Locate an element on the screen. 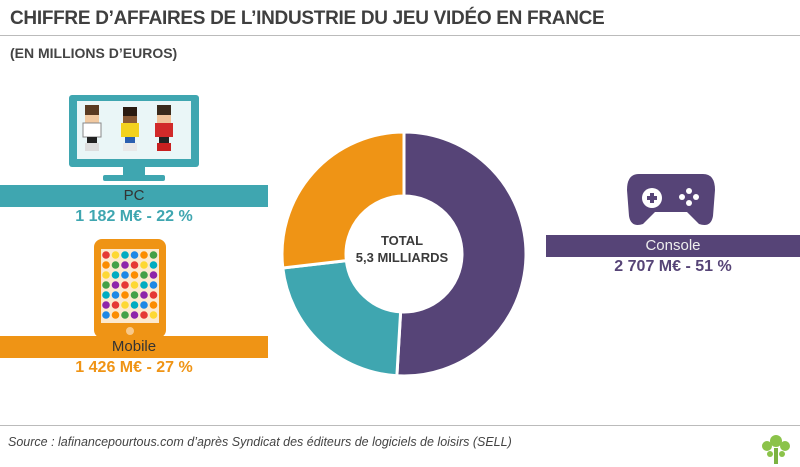 The height and width of the screenshot is (467, 800). slice-pc is located at coordinates (342, 318).